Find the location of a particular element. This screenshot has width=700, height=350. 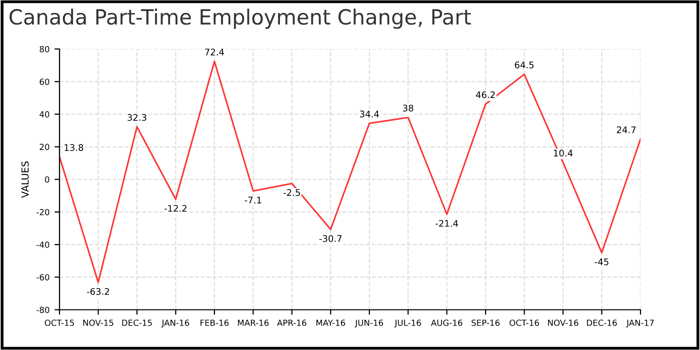

y-tick-label: 20 is located at coordinates (45, 147).